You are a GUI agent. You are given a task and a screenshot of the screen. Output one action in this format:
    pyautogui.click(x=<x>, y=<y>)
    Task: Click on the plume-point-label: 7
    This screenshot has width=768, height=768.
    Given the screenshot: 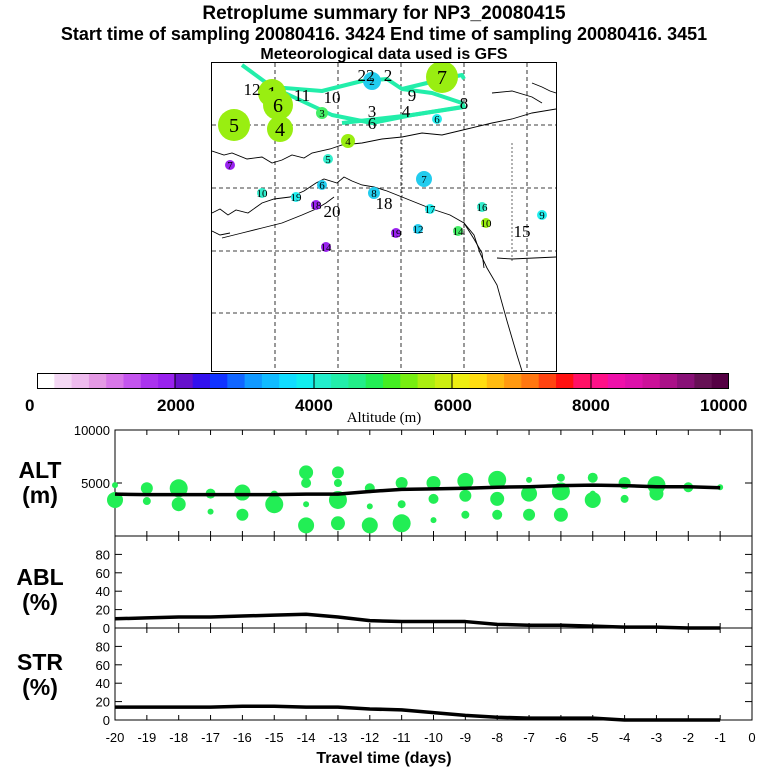 What is the action you would take?
    pyautogui.click(x=230, y=166)
    